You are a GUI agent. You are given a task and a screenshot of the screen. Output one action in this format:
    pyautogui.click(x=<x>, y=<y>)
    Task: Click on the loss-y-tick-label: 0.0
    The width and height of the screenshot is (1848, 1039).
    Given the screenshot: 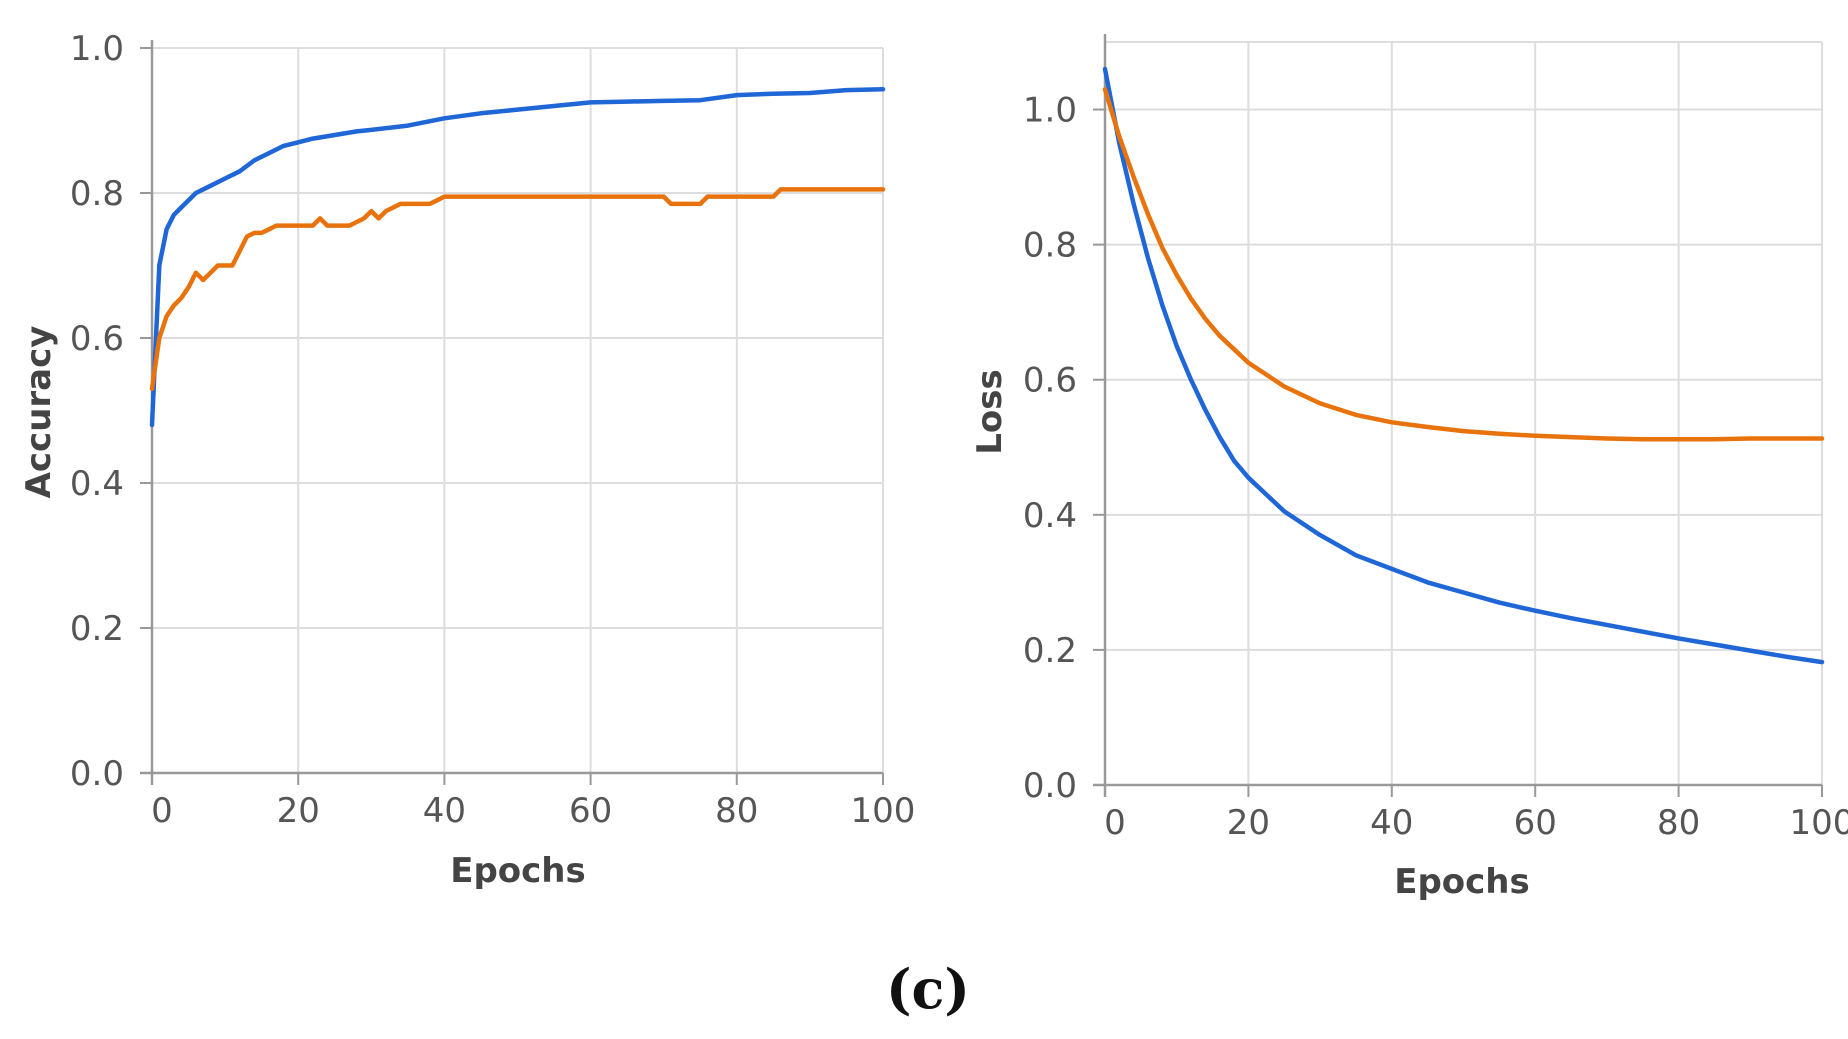 What is the action you would take?
    pyautogui.click(x=1050, y=786)
    